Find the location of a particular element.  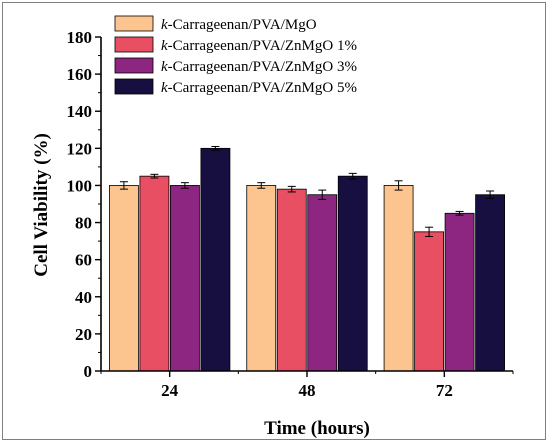

y-tick-label: 60 is located at coordinates (83, 260).